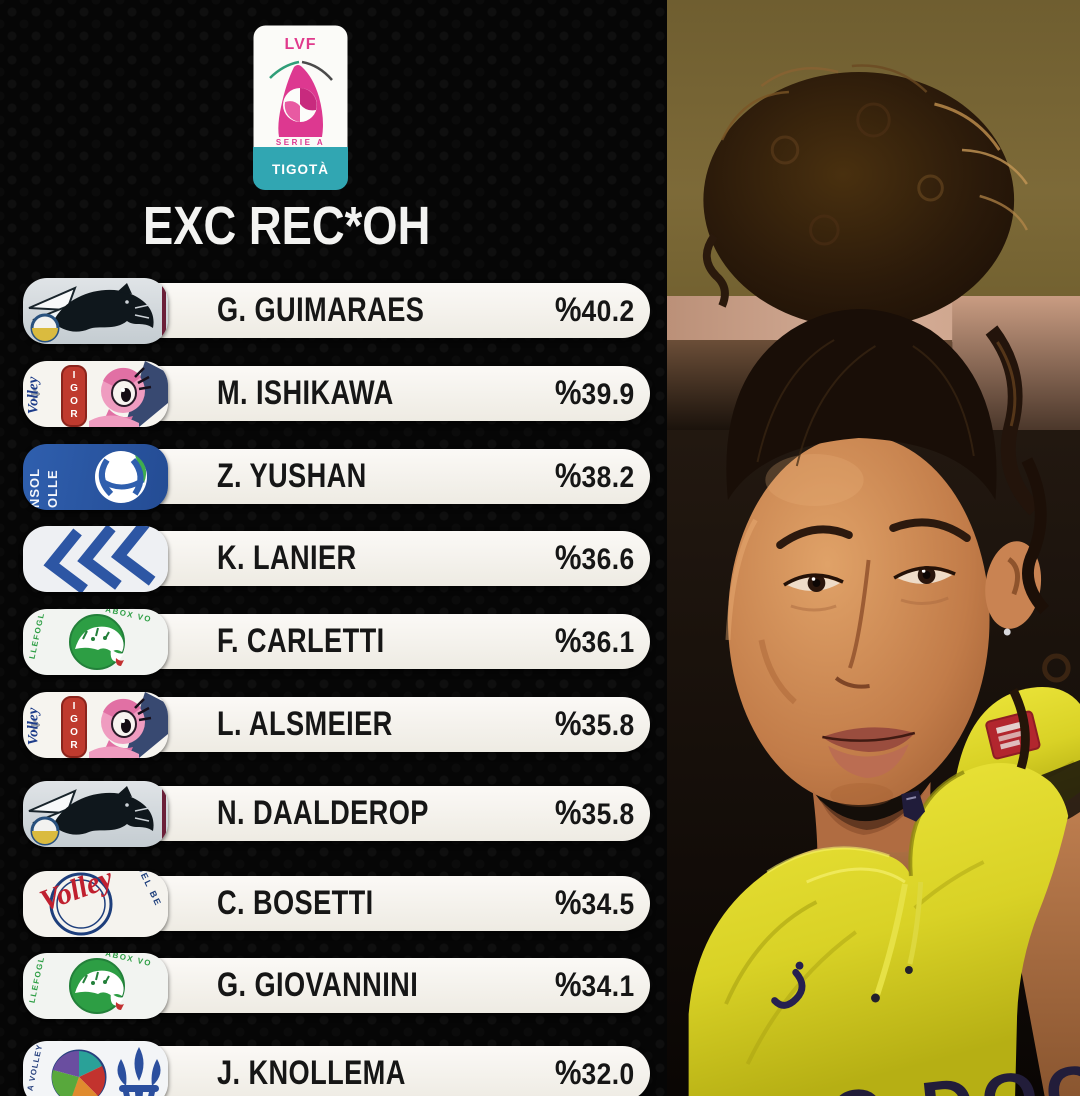 This screenshot has height=1096, width=1080. What do you see at coordinates (287, 226) in the screenshot?
I see `page-title: EXC REC*OH` at bounding box center [287, 226].